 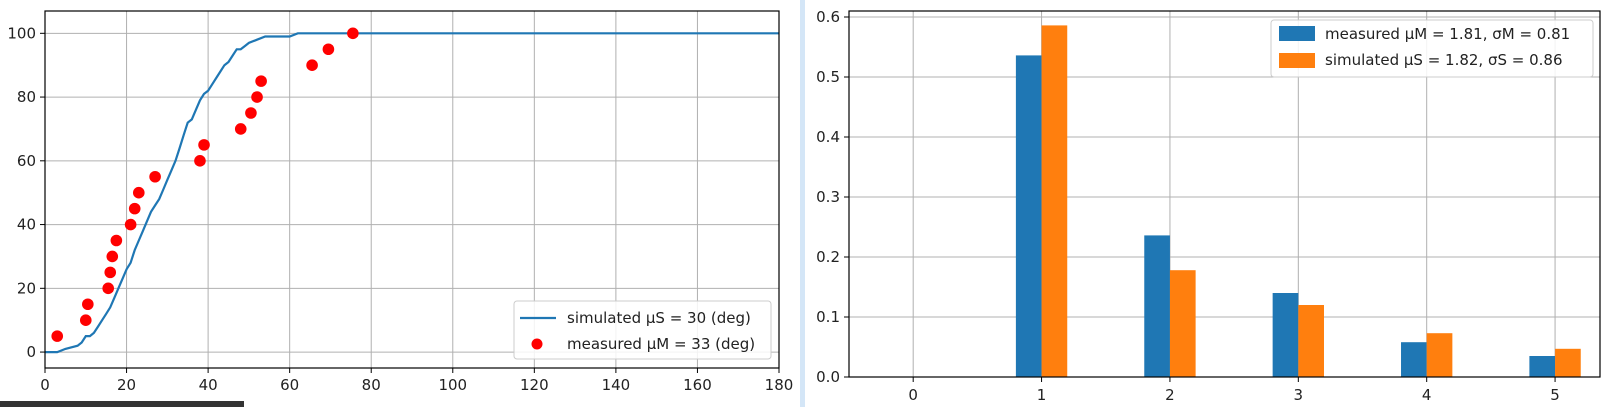 I want to click on y-tick-labels: 0.0 0.1 0.2 0.3 0.4 0.5 0.6, so click(x=828, y=197).